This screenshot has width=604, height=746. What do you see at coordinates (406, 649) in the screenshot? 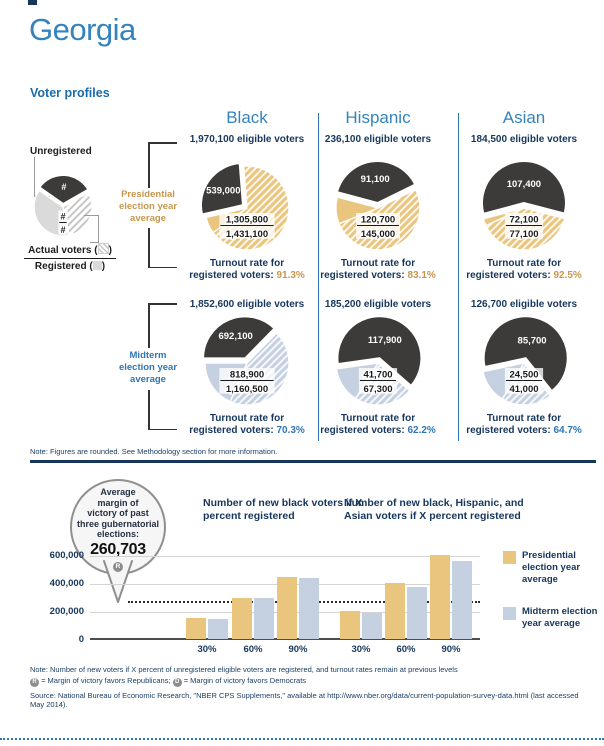
I see `chart2-x-60: 60%` at bounding box center [406, 649].